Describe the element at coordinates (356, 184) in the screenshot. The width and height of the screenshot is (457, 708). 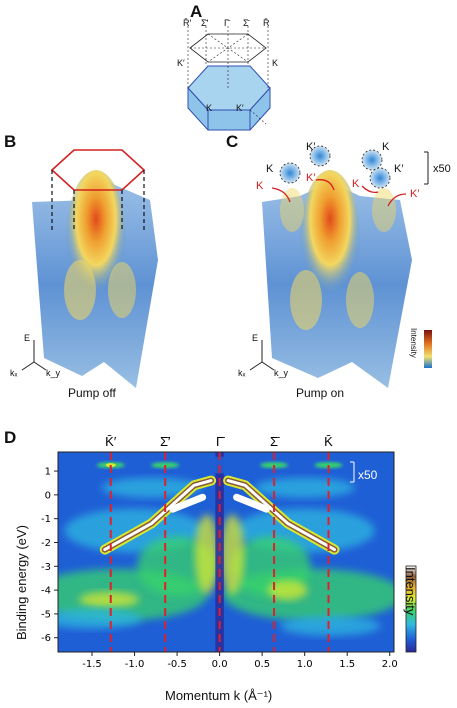
I see `red-label-k-2: K` at that location.